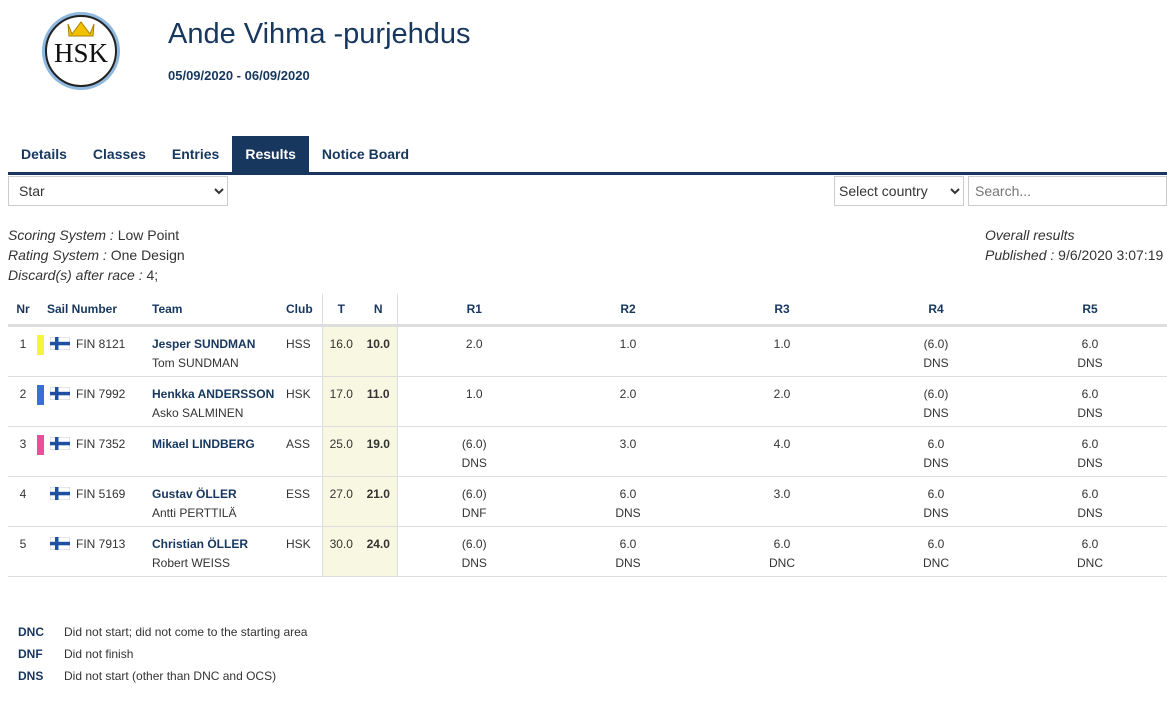 Image resolution: width=1167 pixels, height=706 pixels. Describe the element at coordinates (628, 451) in the screenshot. I see `race-score: 3.0` at that location.